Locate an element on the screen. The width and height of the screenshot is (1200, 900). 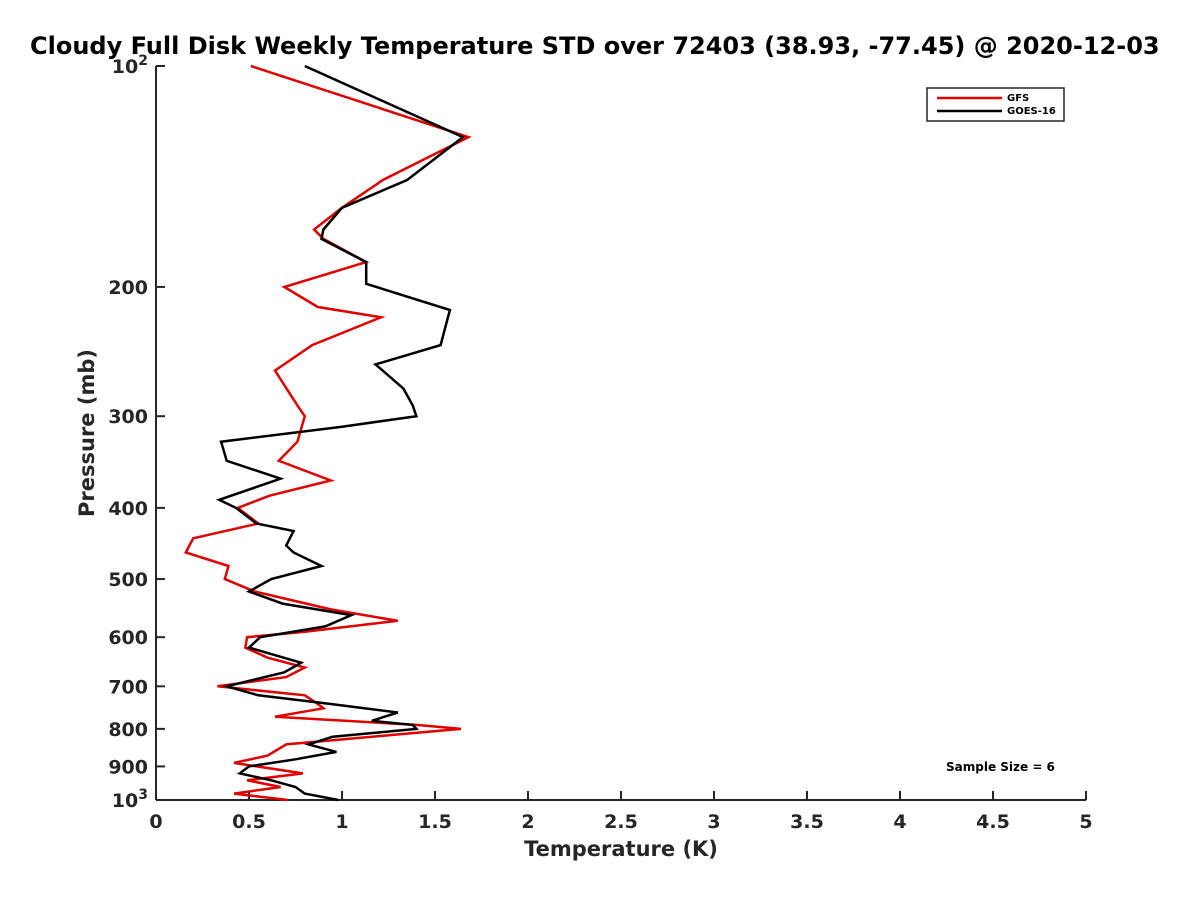
x-tick-label: 3 is located at coordinates (713, 822).